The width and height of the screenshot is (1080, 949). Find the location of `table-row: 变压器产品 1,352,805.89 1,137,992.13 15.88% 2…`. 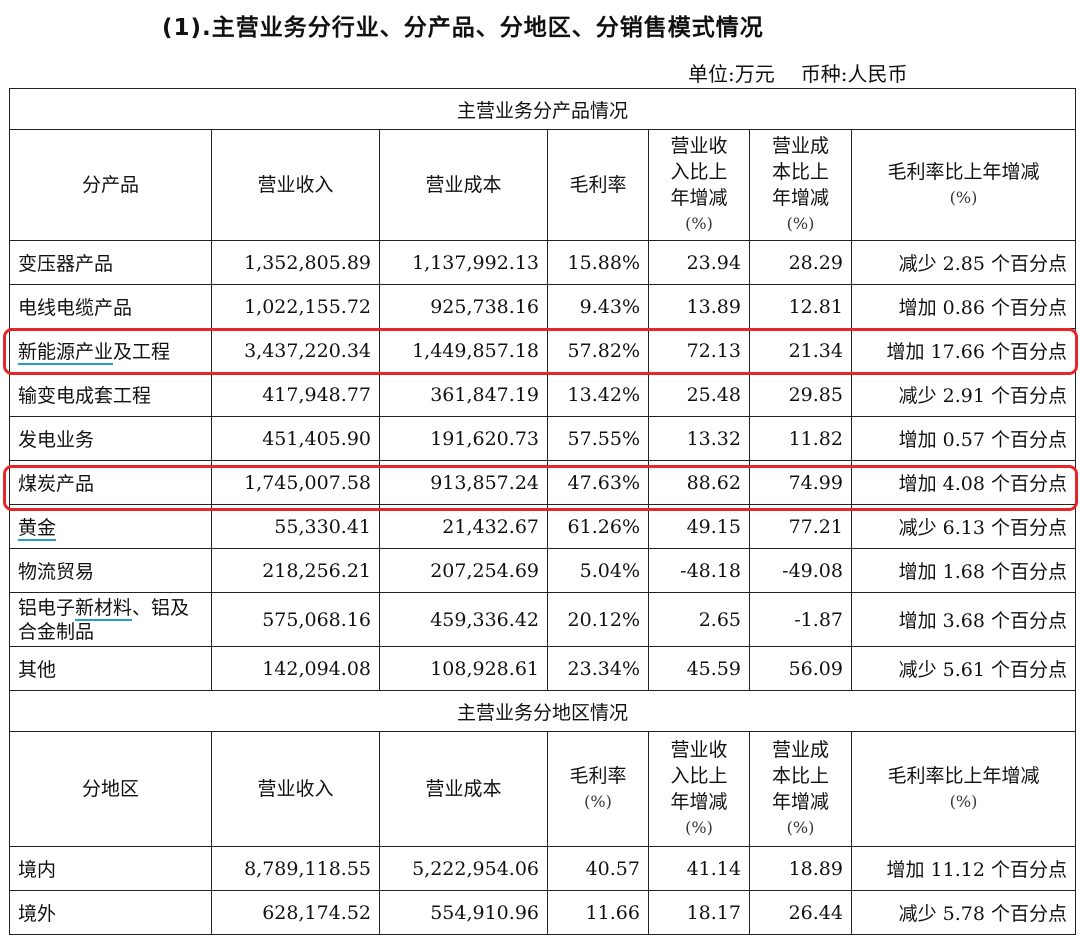

table-row: 变压器产品 1,352,805.89 1,137,992.13 15.88% 2… is located at coordinates (542, 262).